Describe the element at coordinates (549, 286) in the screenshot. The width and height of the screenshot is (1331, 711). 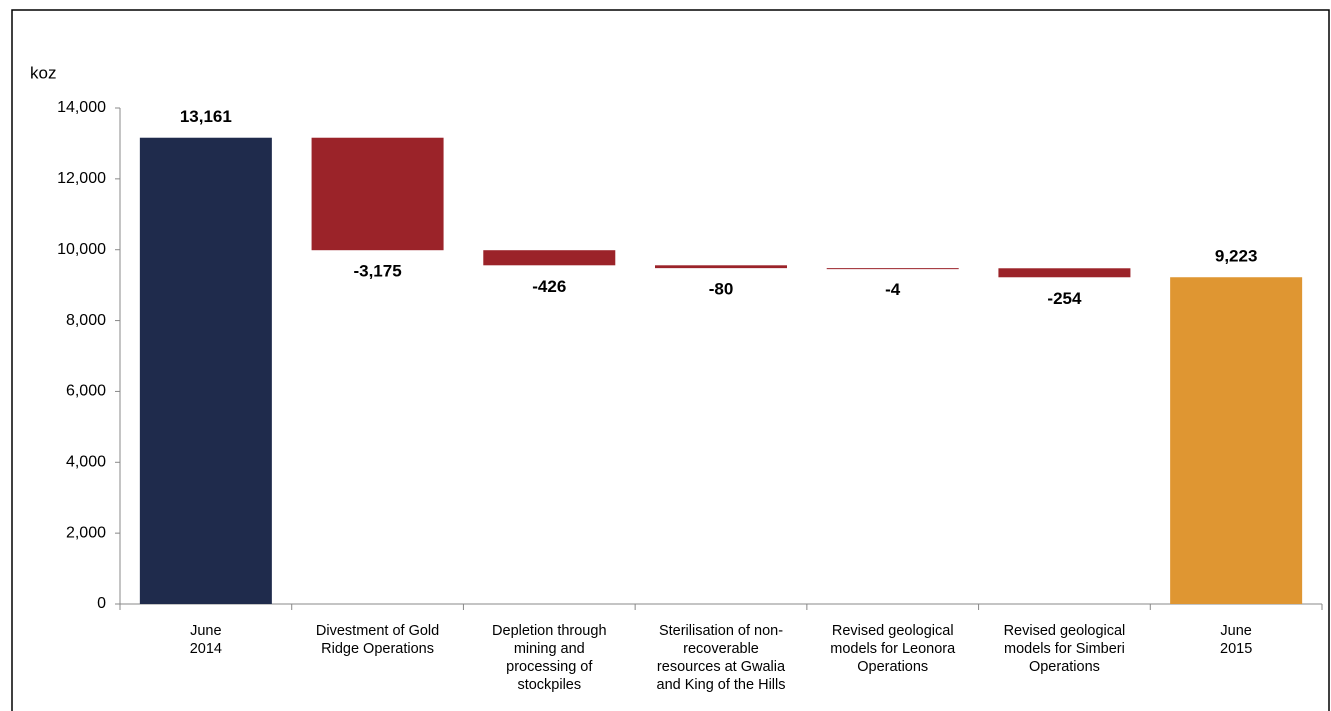
I see `value-label: -426` at that location.